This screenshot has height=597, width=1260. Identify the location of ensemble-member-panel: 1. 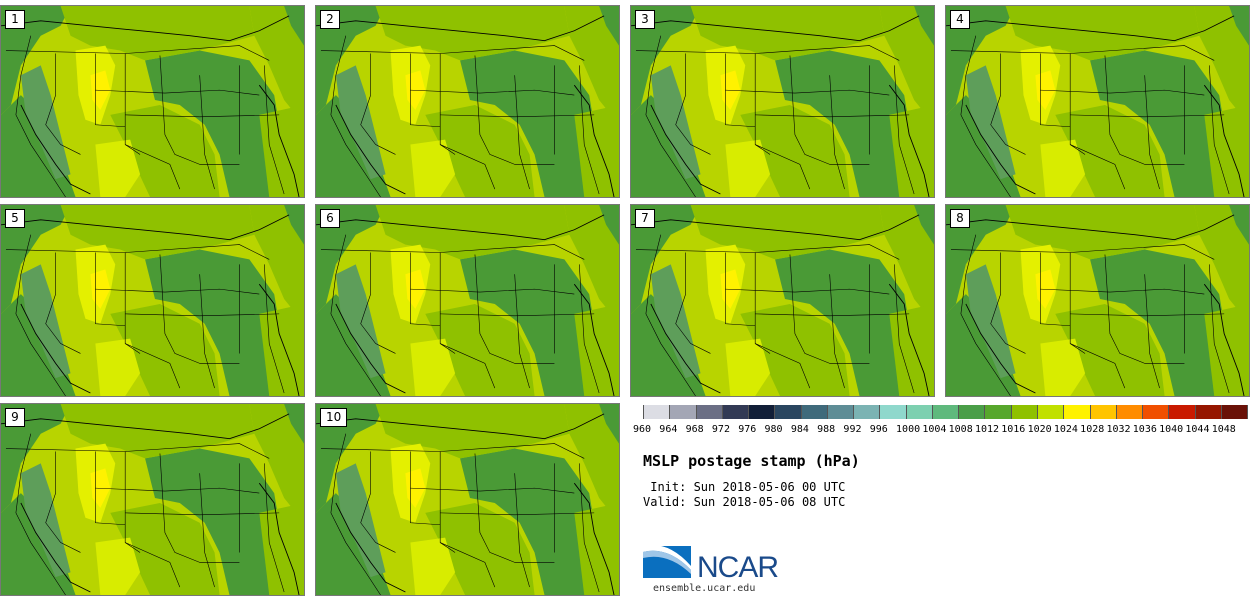
(152, 101).